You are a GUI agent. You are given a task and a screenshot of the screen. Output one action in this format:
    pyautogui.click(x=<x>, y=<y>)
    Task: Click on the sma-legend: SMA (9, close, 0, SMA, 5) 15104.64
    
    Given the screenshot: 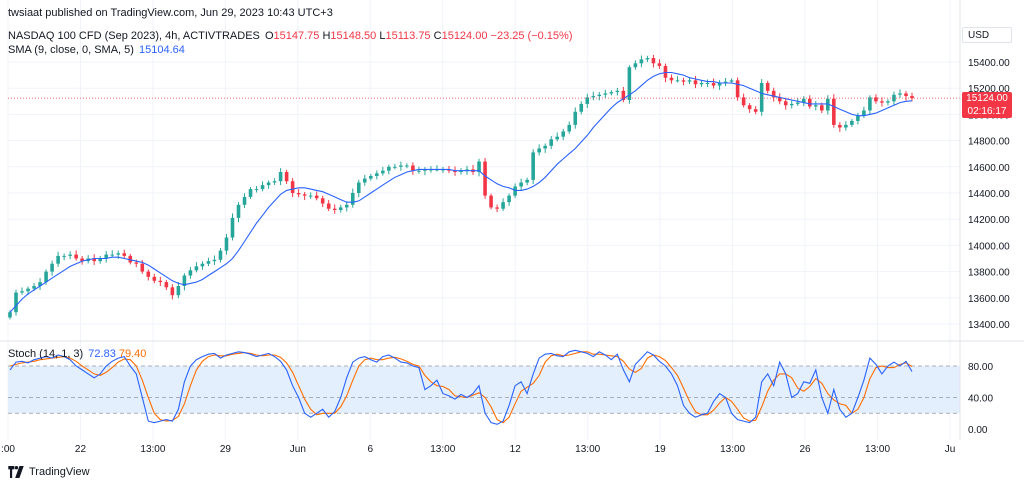 What is the action you would take?
    pyautogui.click(x=96, y=50)
    